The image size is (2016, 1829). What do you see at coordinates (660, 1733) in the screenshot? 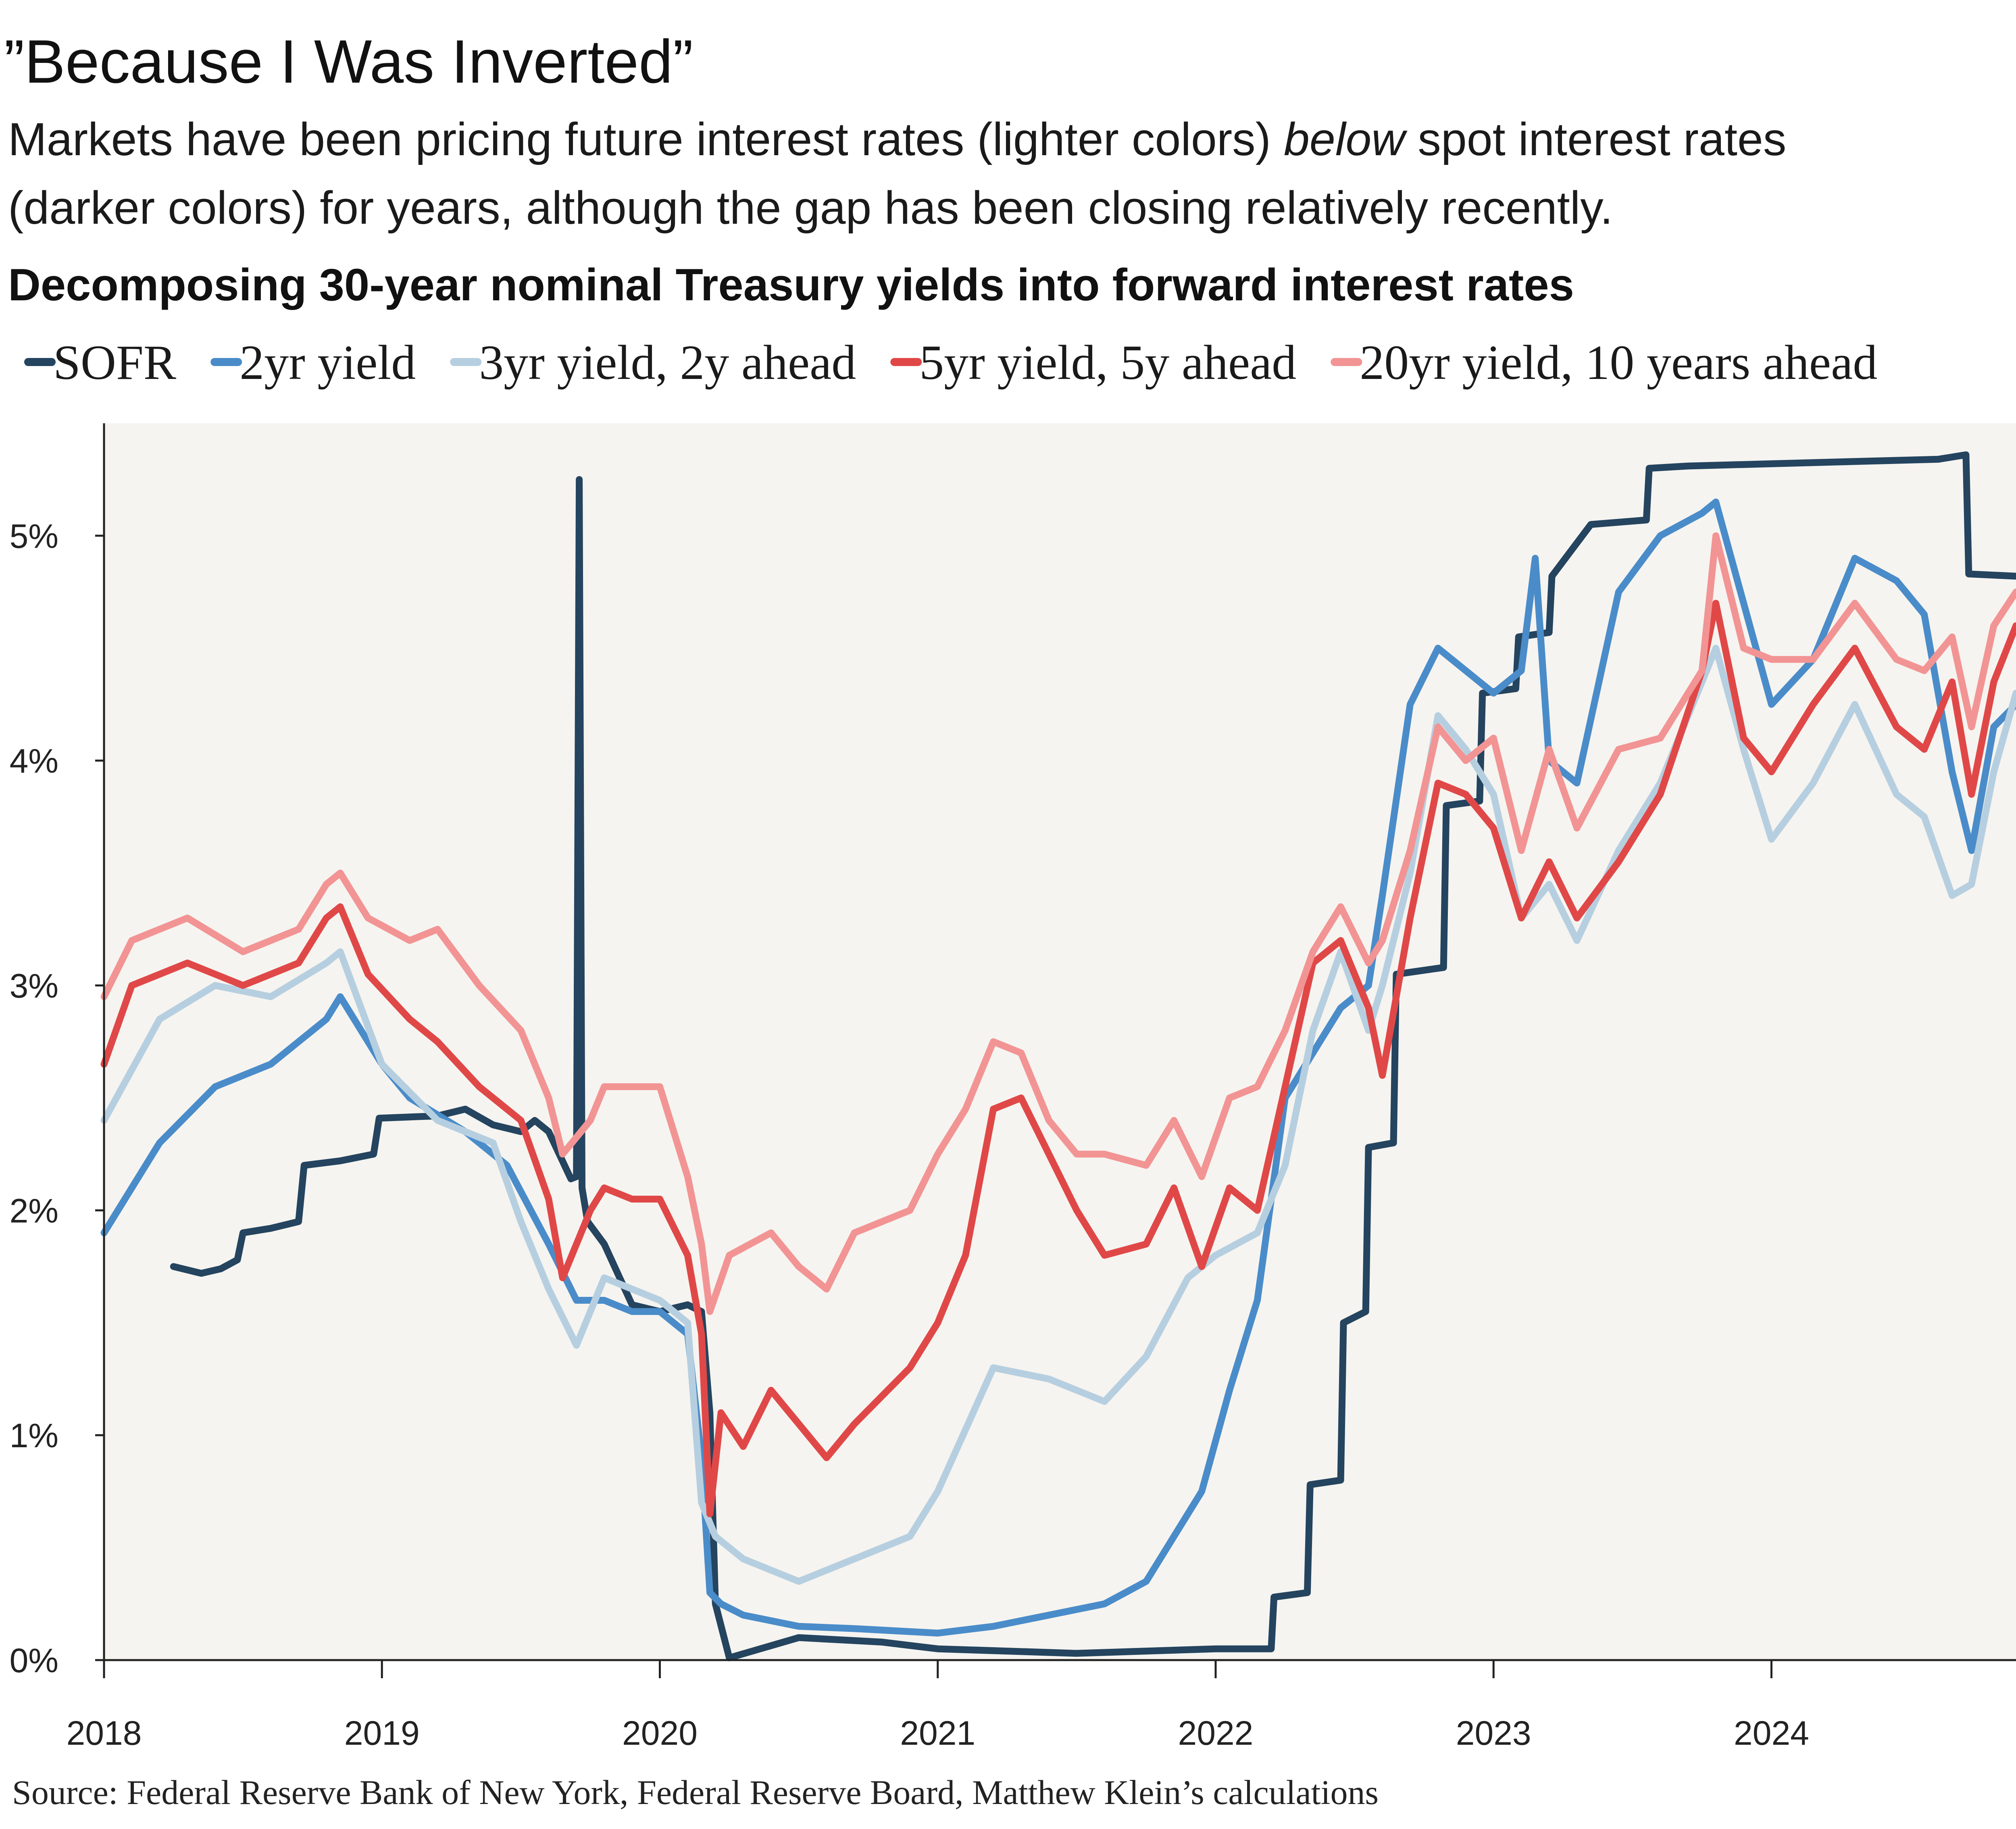
I see `x-tick-label: 2020` at bounding box center [660, 1733].